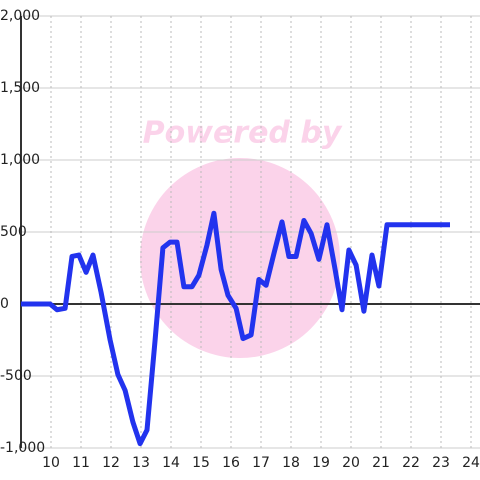 The image size is (480, 480). Describe the element at coordinates (321, 463) in the screenshot. I see `x-tick-label: 19` at that location.